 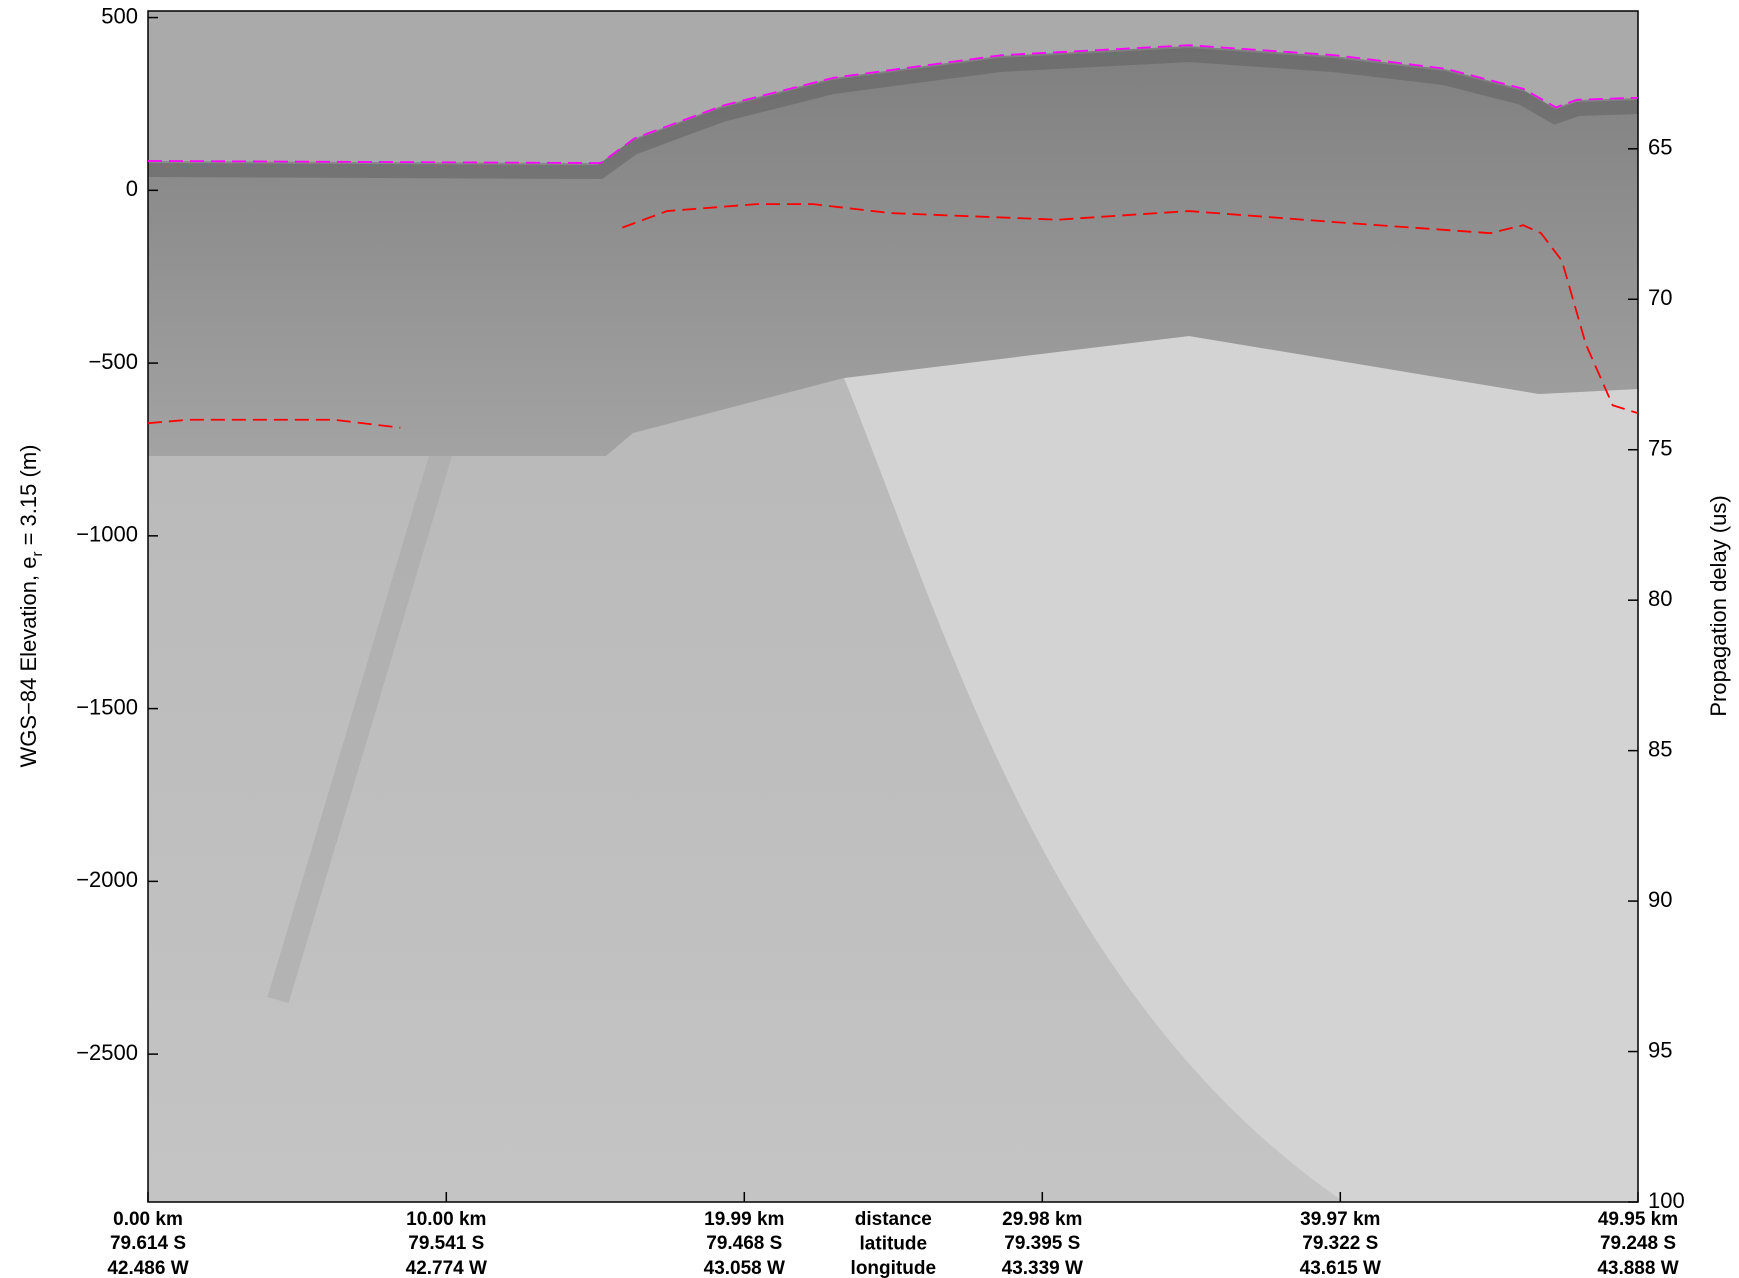 I want to click on x-tick-longitude: 42.774 W, so click(x=446, y=1268).